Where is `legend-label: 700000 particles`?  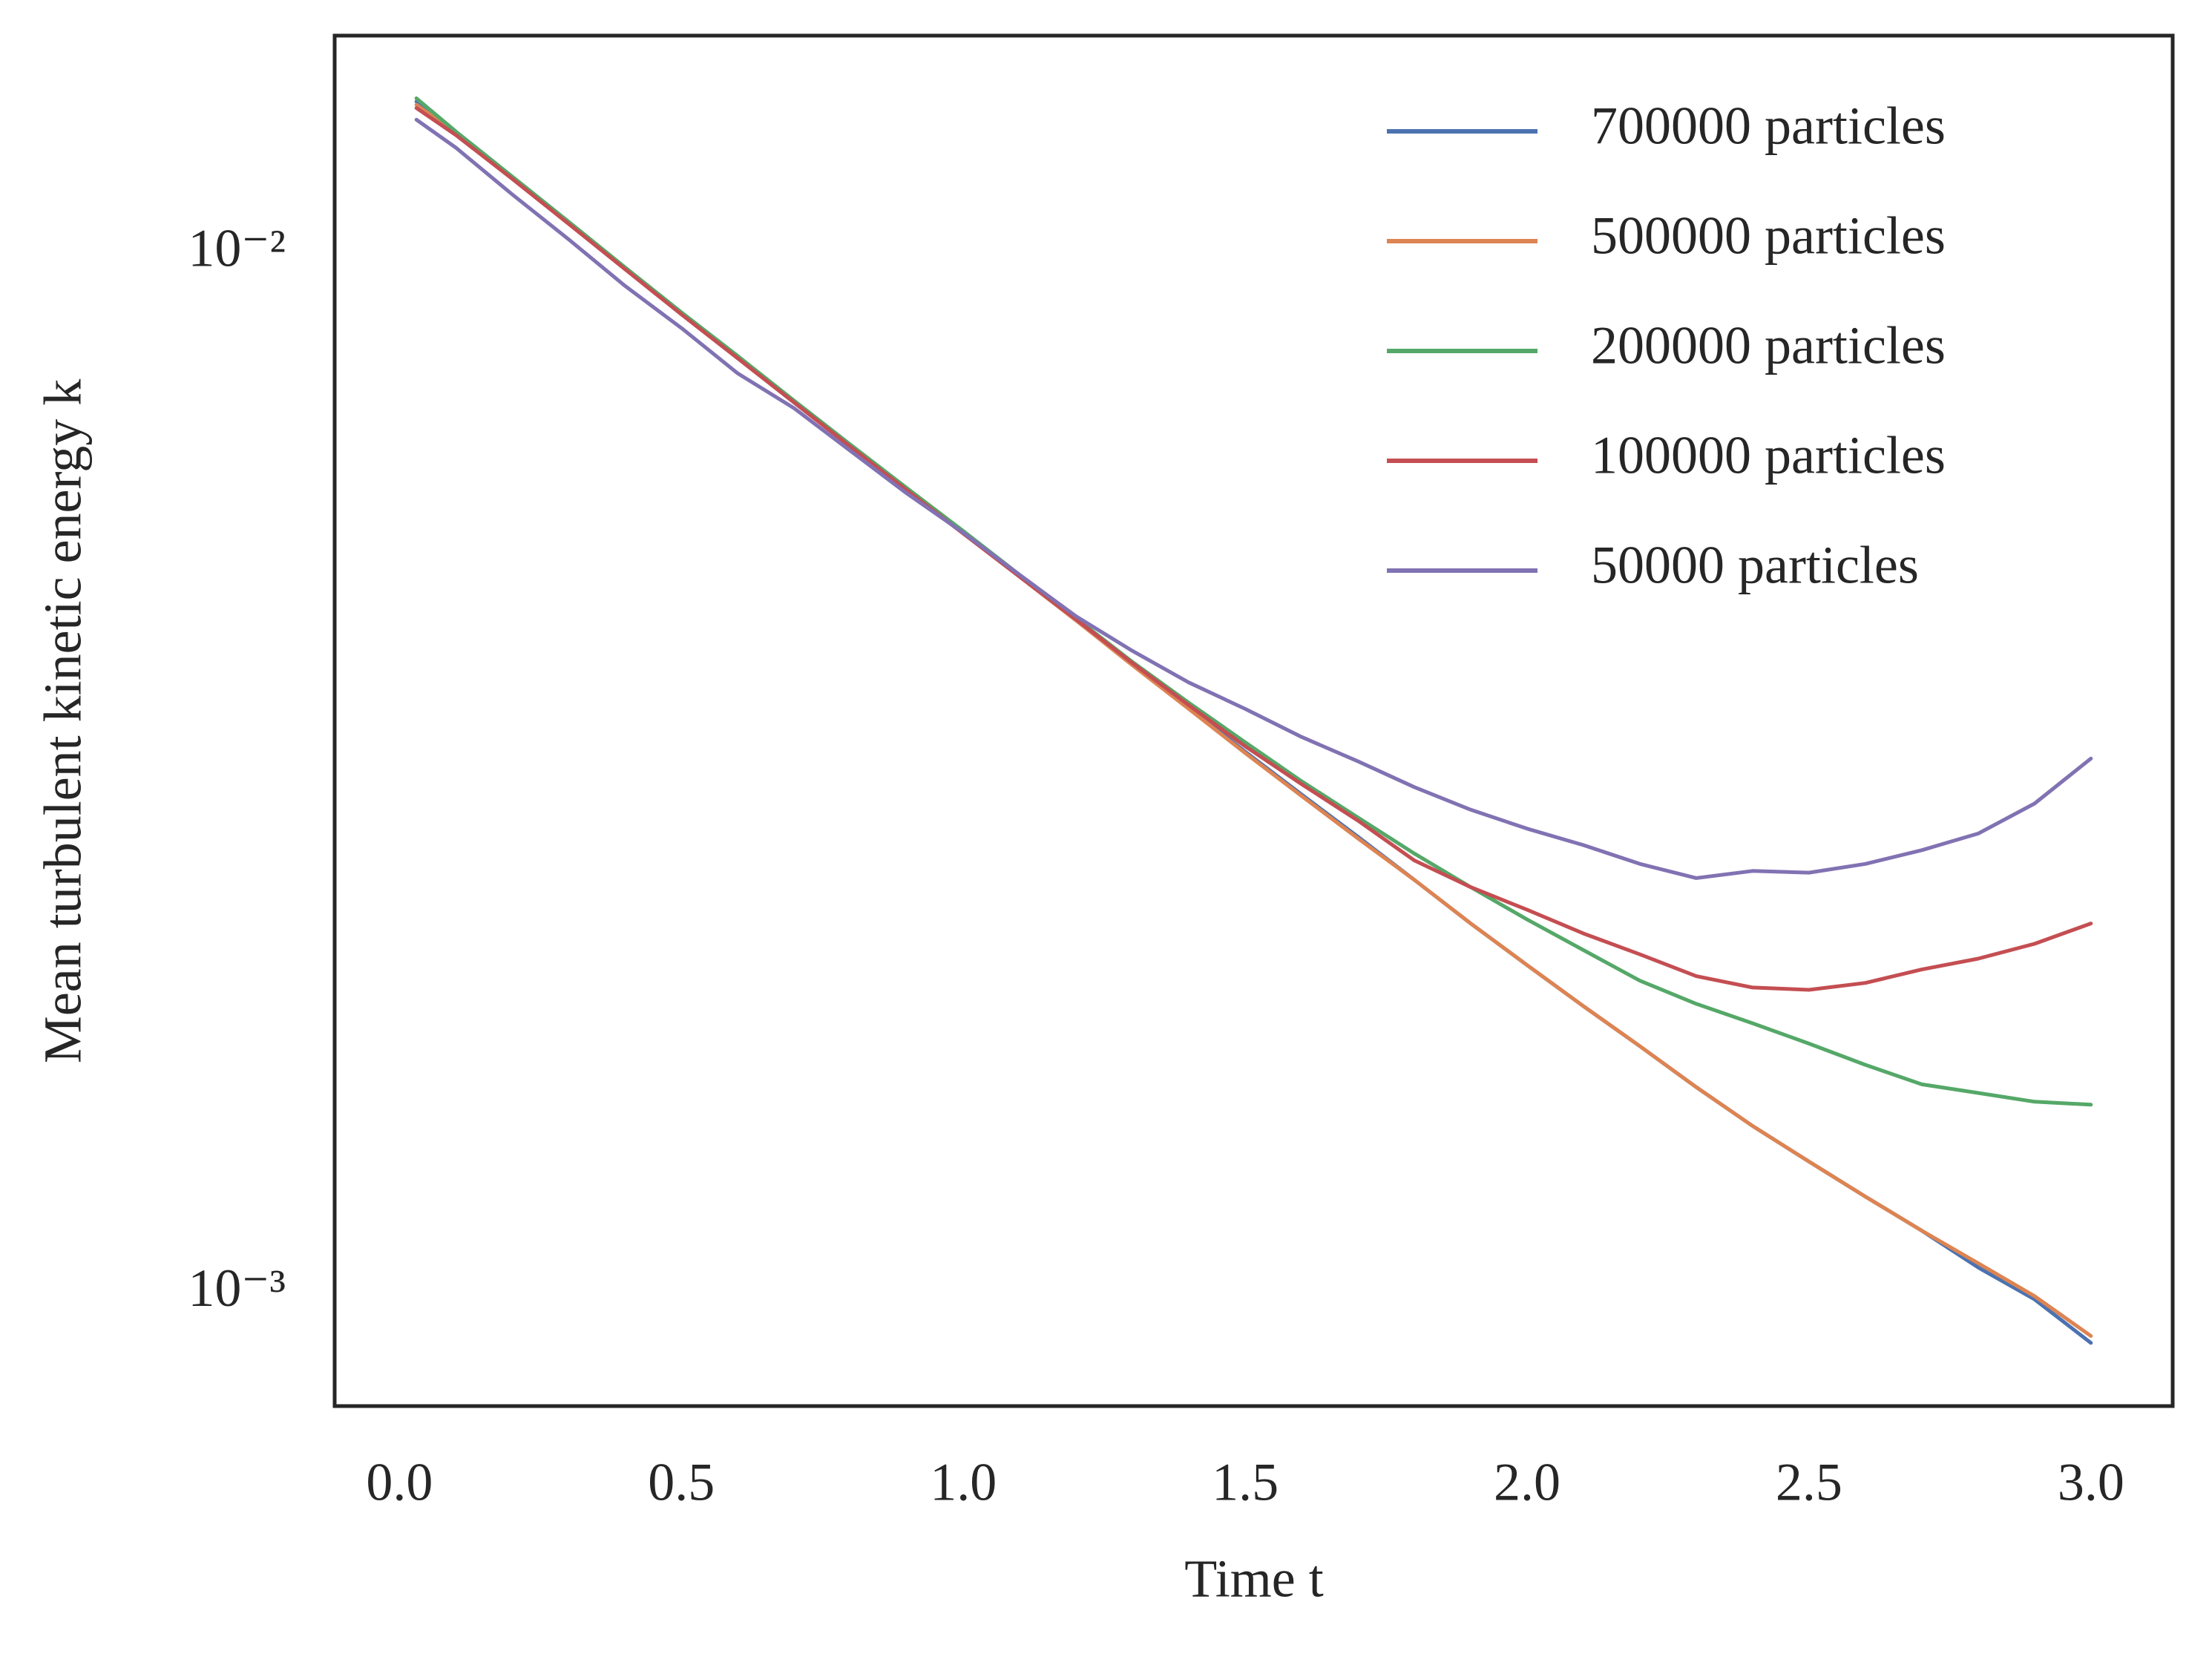
legend-label: 700000 particles is located at coordinates (1769, 126).